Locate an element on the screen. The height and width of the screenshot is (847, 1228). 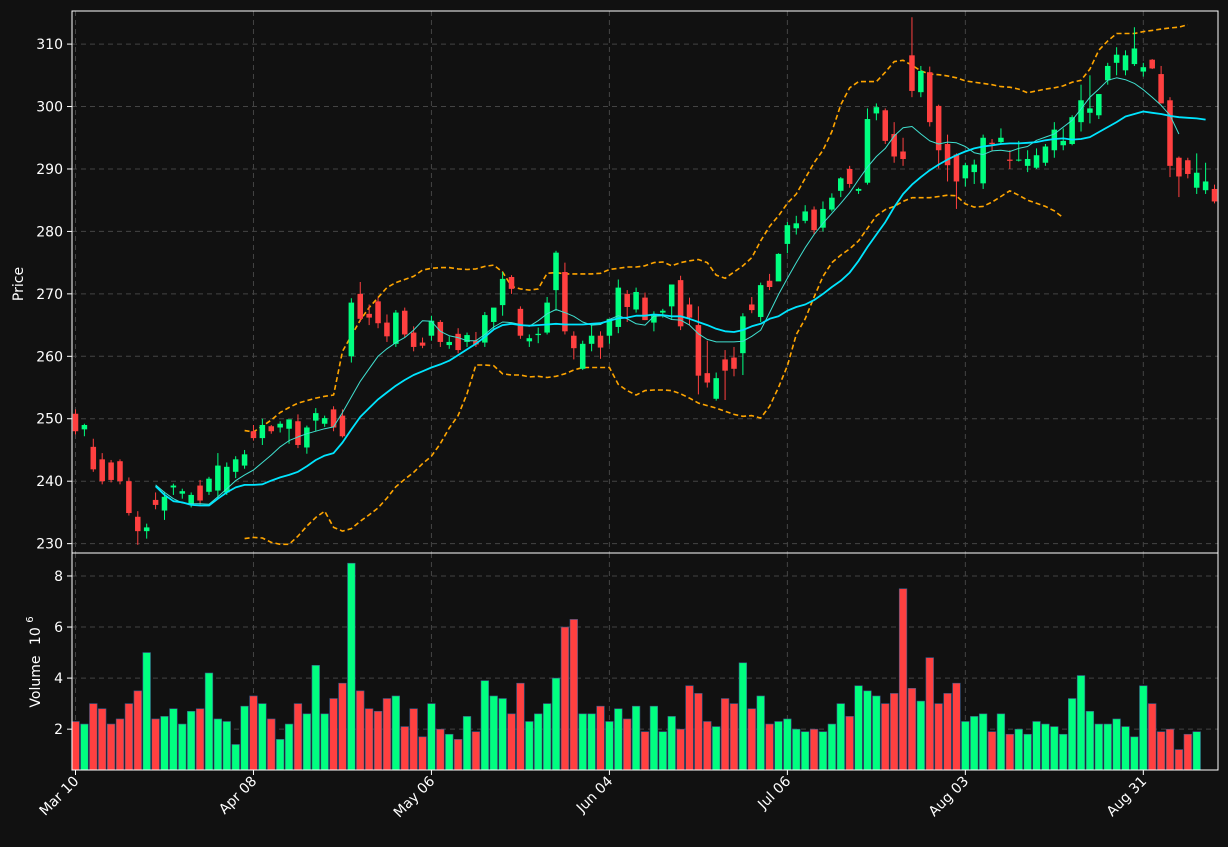
price-tick-label: 310 is located at coordinates (49, 45).